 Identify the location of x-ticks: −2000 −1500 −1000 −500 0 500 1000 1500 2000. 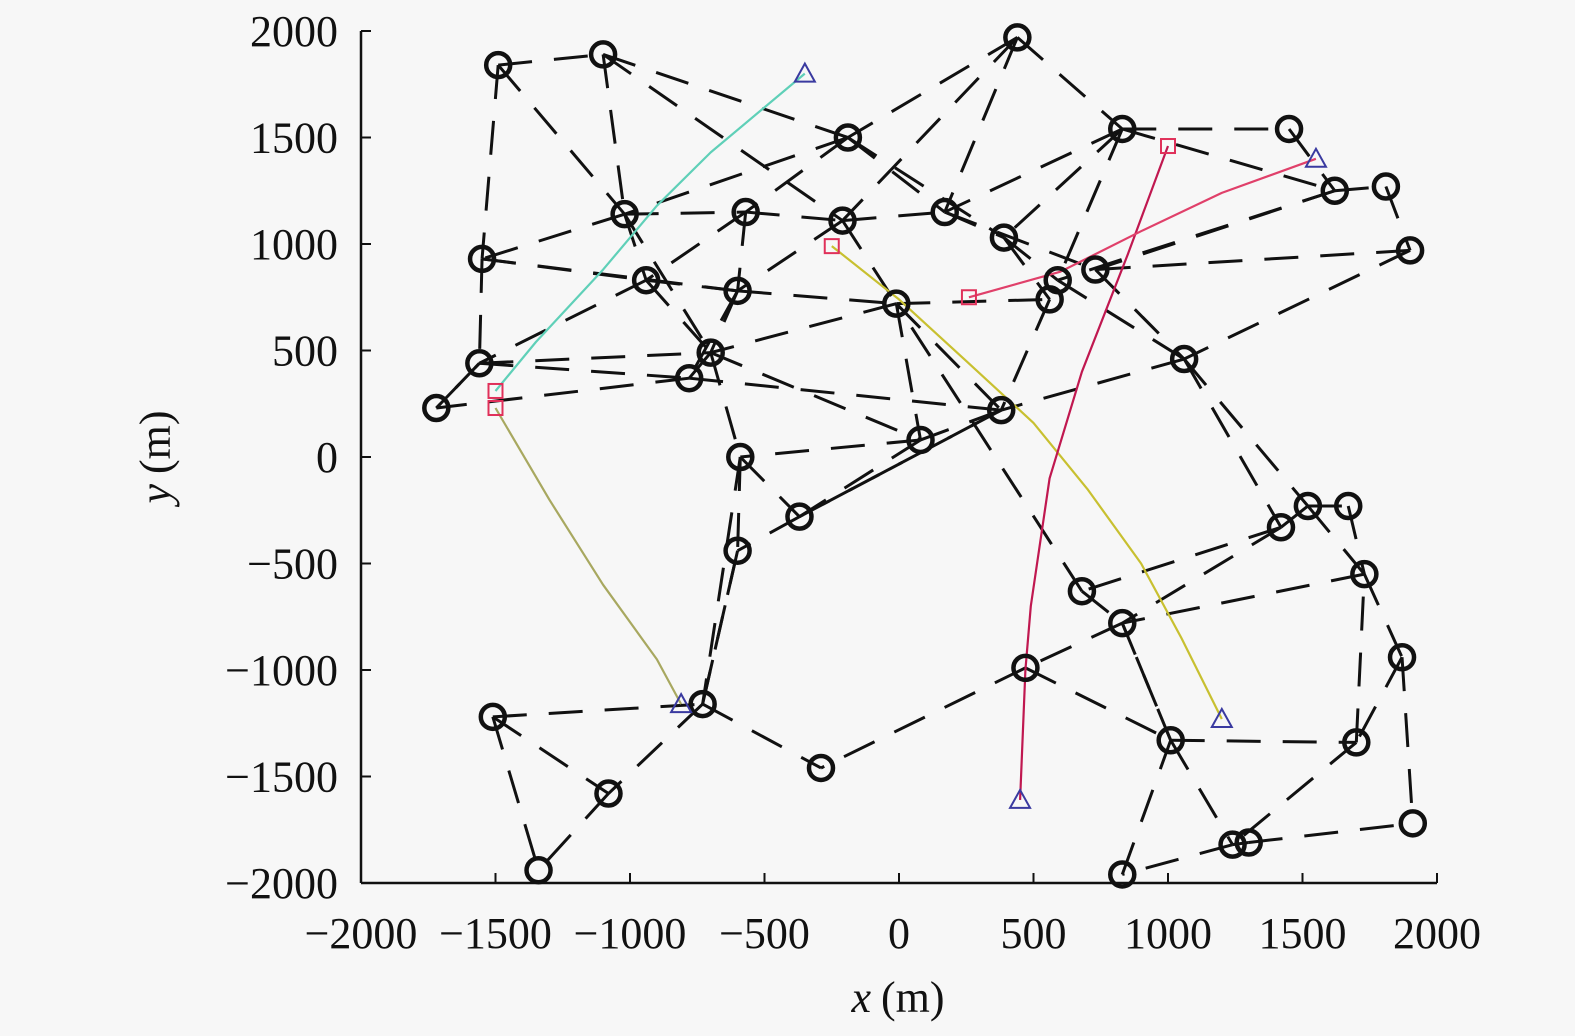
(893, 915).